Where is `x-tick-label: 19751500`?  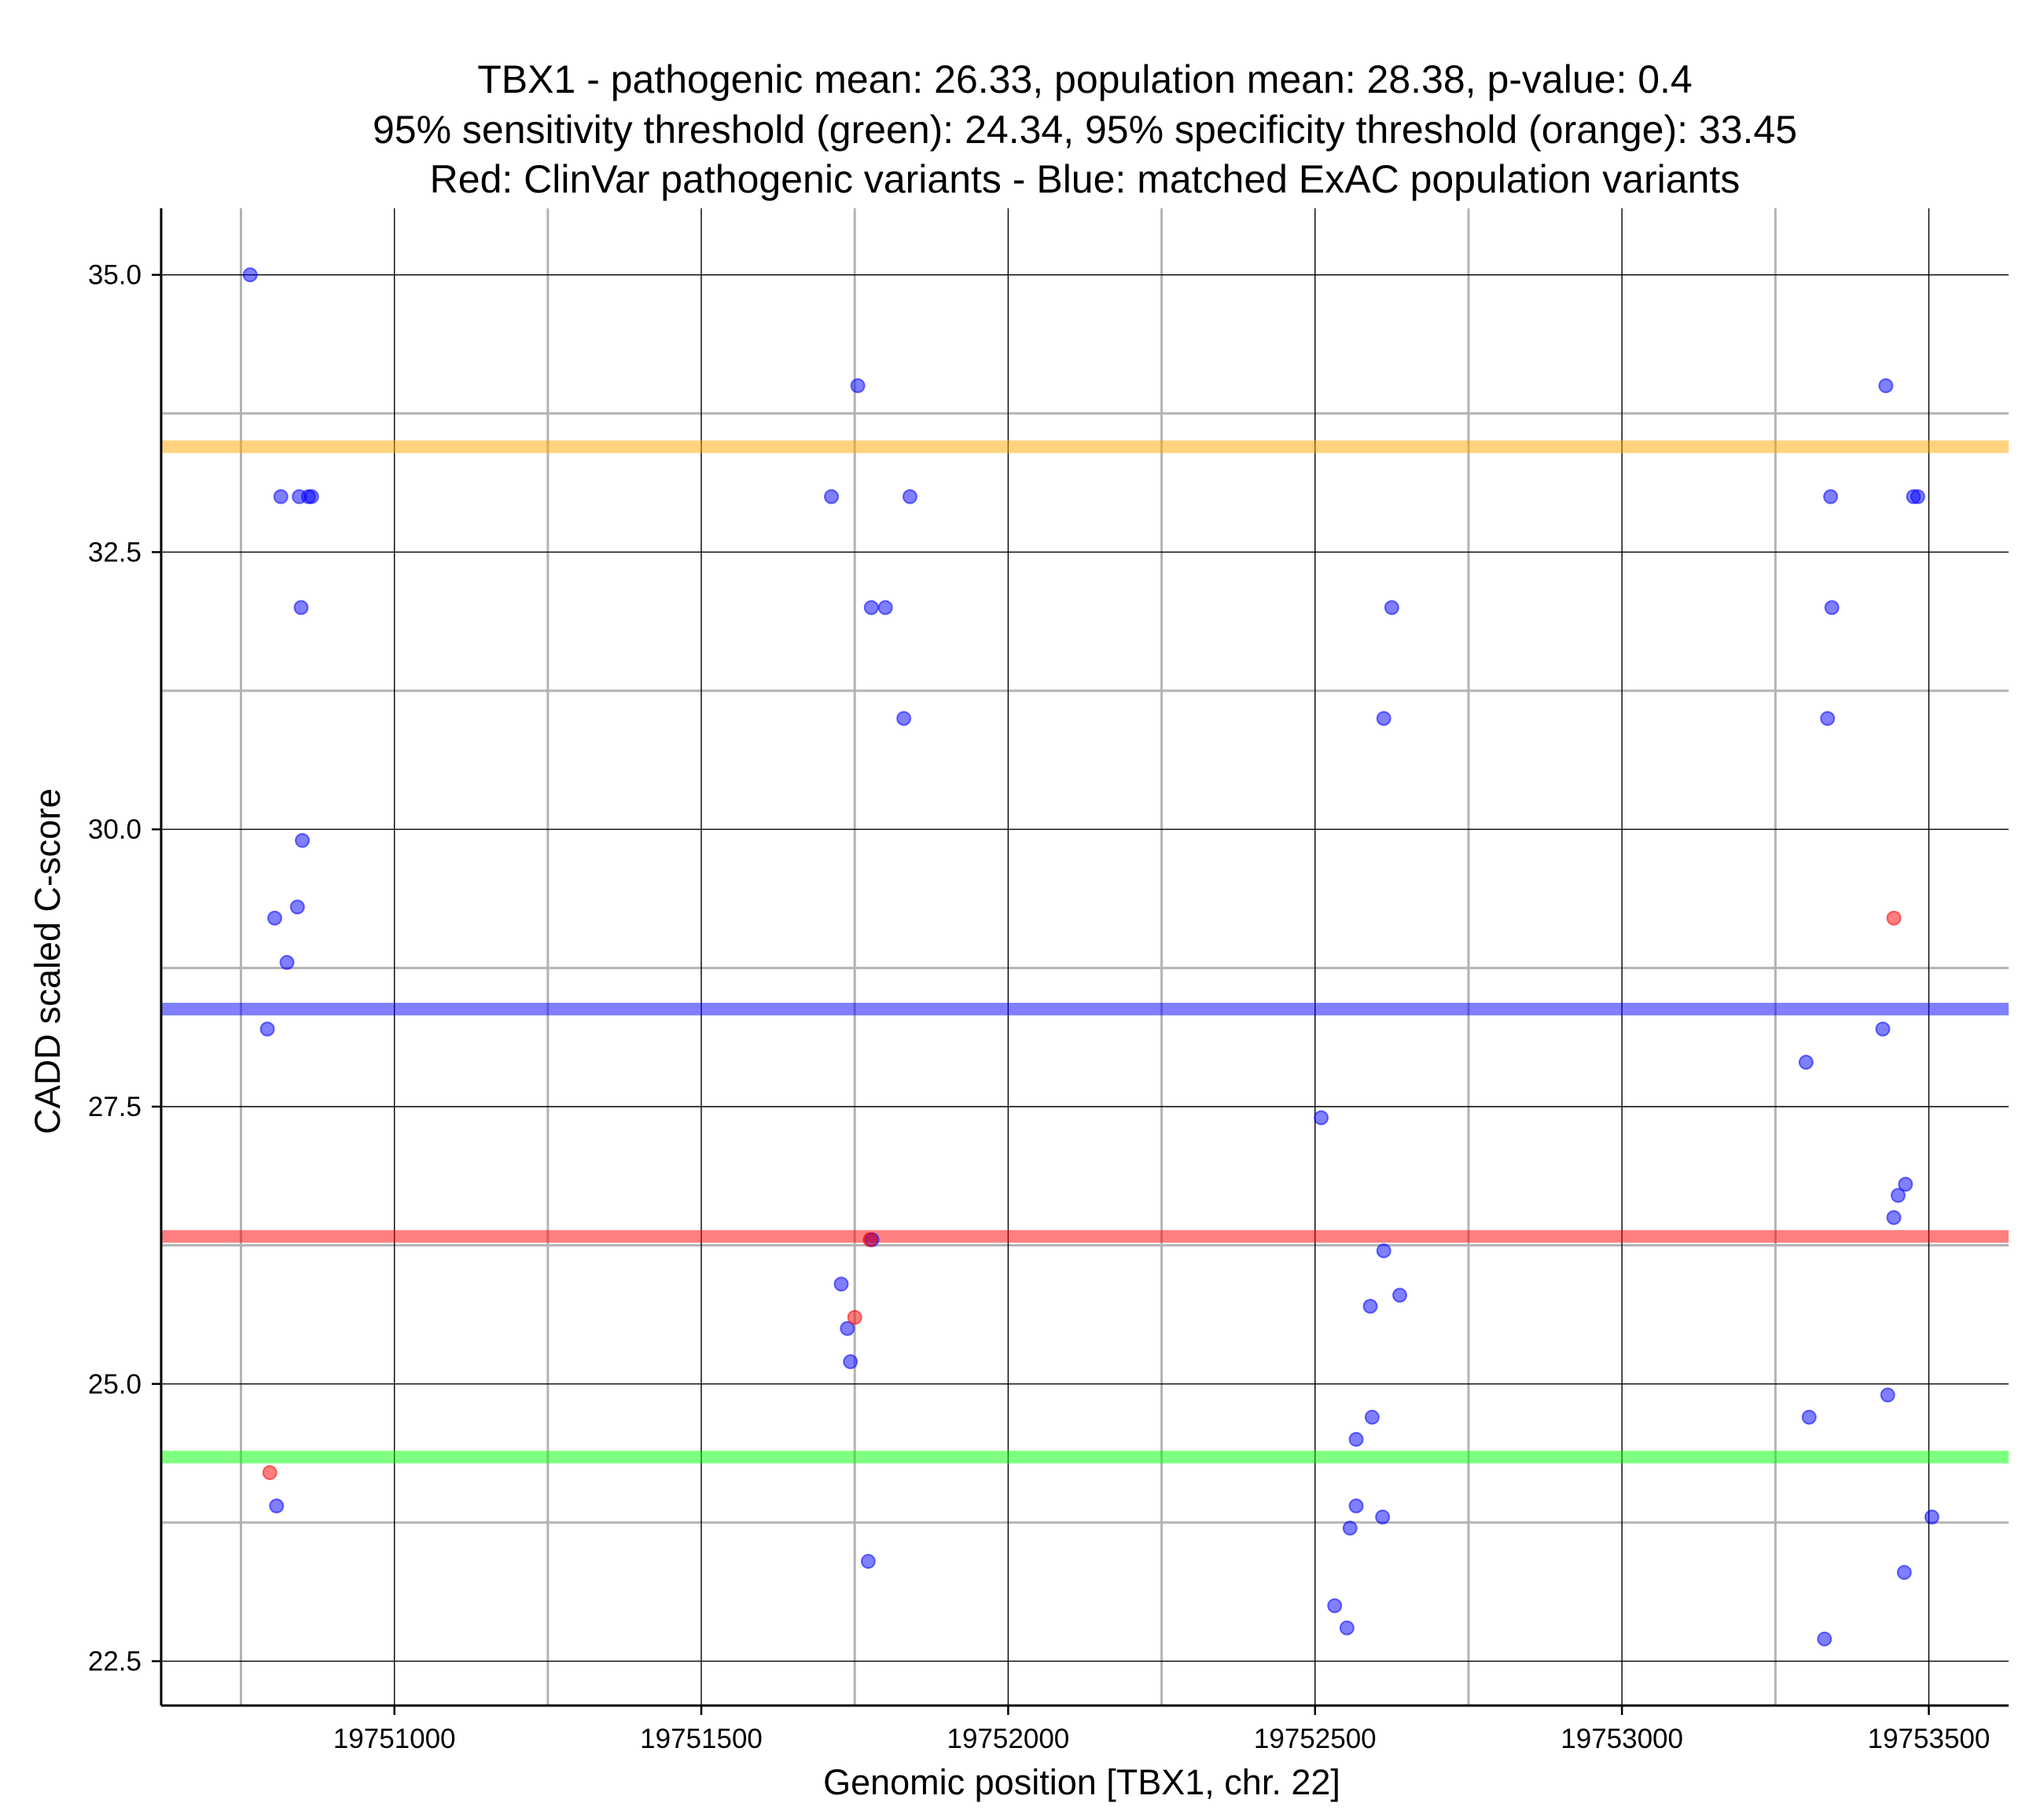
x-tick-label: 19751500 is located at coordinates (702, 1739).